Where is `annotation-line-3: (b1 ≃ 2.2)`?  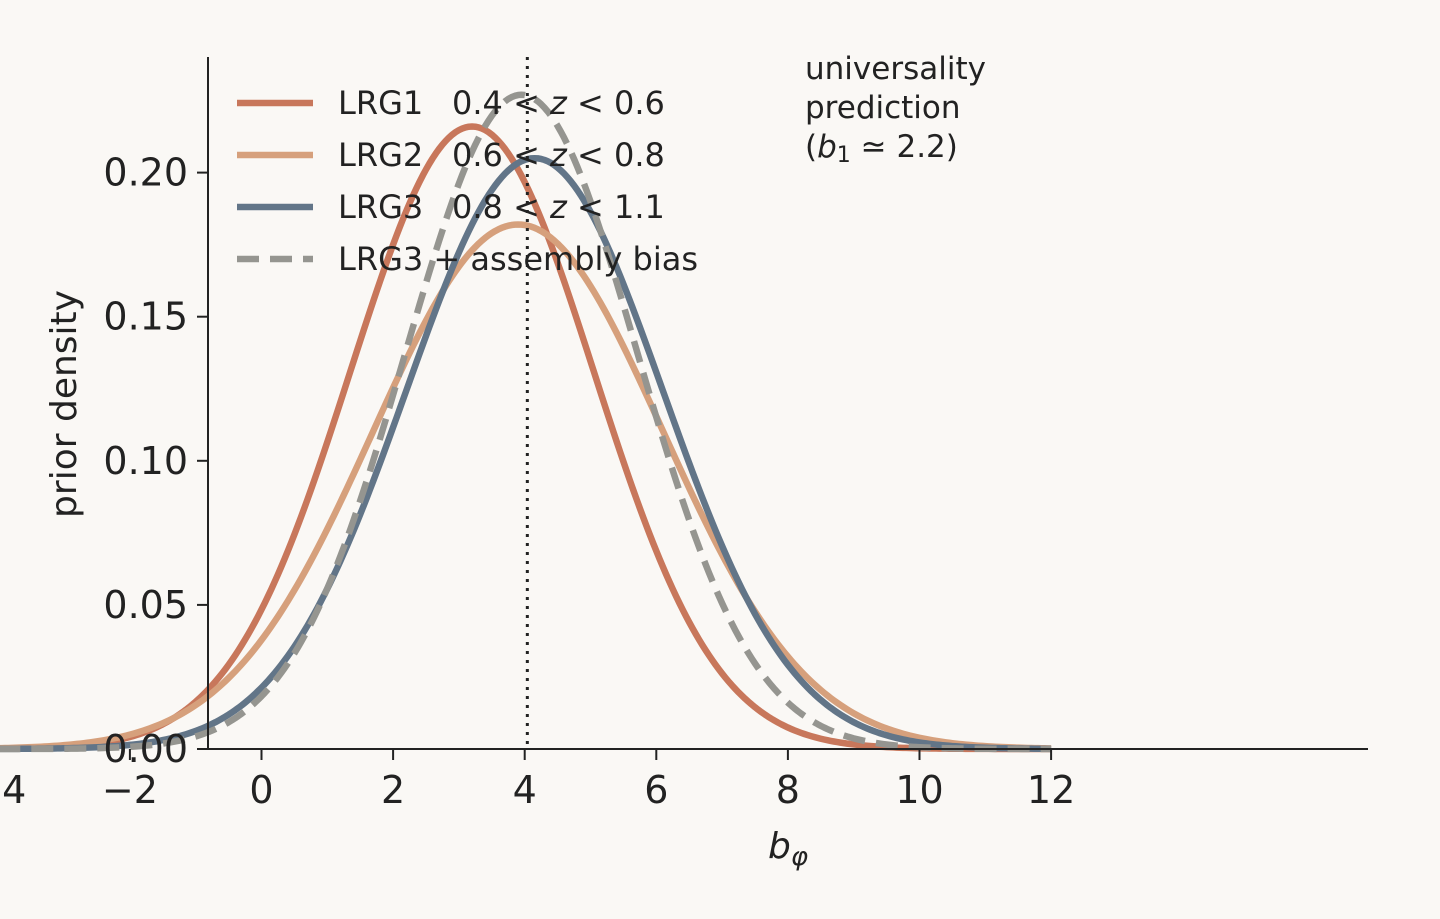 annotation-line-3: (b1 ≃ 2.2) is located at coordinates (881, 148).